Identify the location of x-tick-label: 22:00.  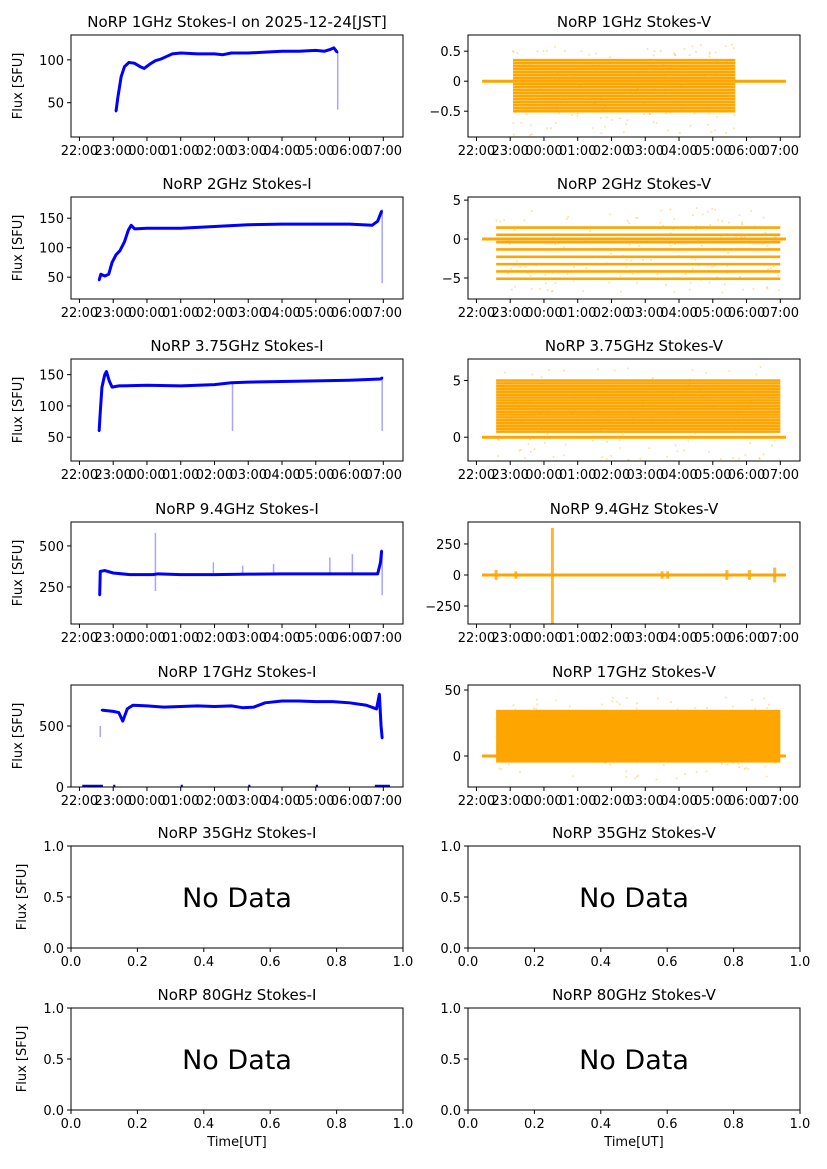
(476, 313).